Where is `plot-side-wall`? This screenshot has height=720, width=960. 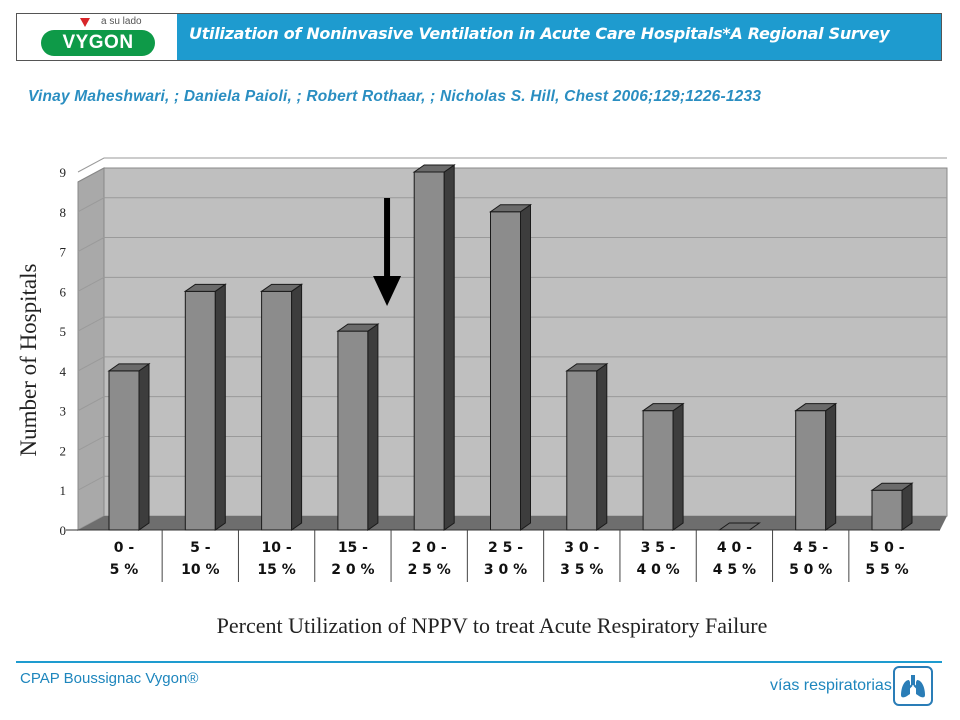 plot-side-wall is located at coordinates (91, 349).